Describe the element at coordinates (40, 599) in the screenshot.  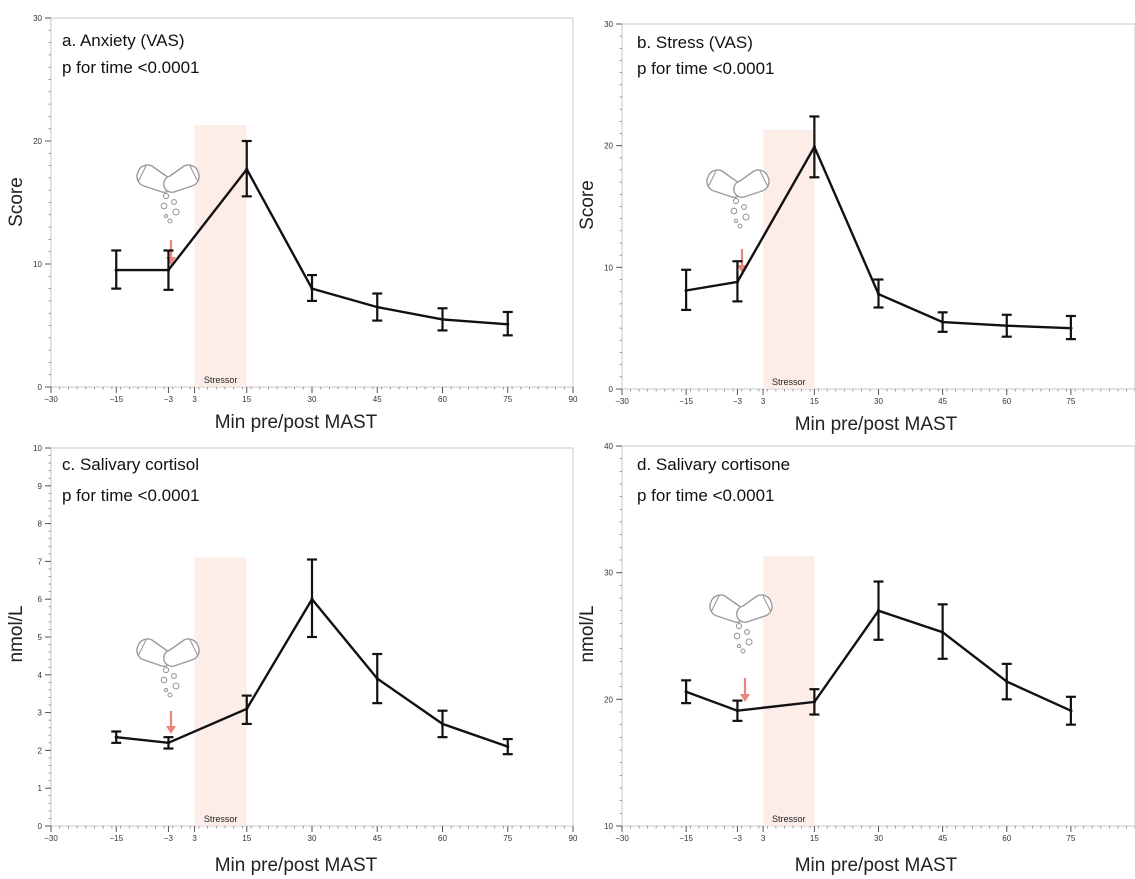
I see `y-tick-label: 6` at that location.